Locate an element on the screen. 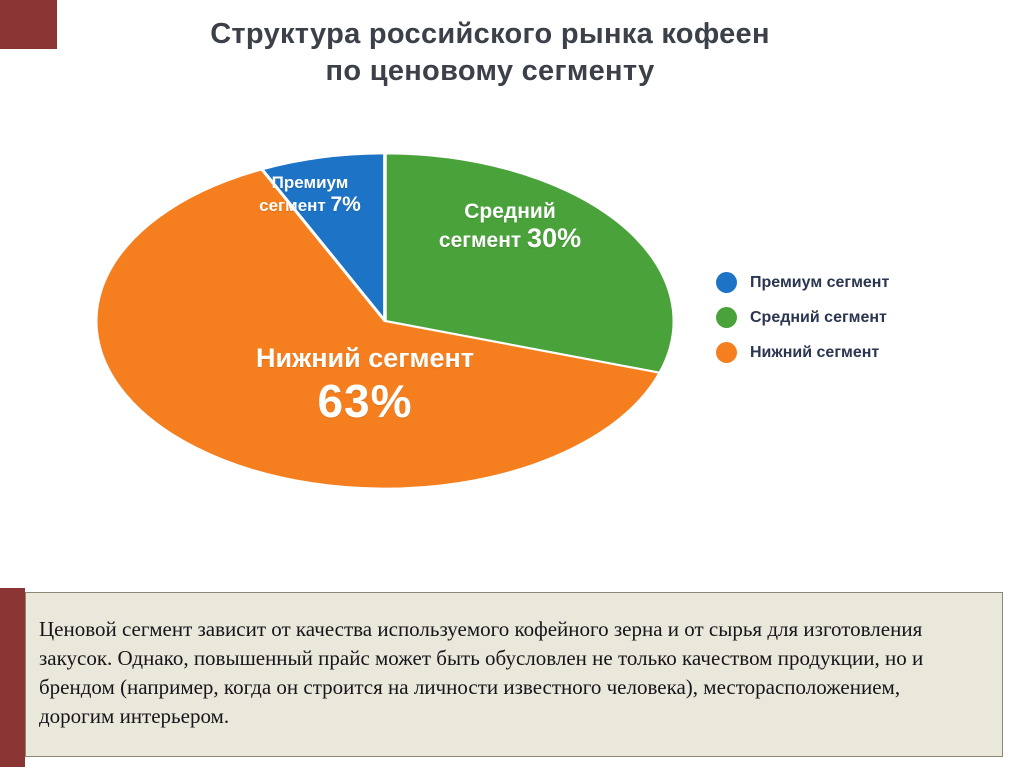  slide-title-line-1: Структура российского рынка кофеен is located at coordinates (490, 34).